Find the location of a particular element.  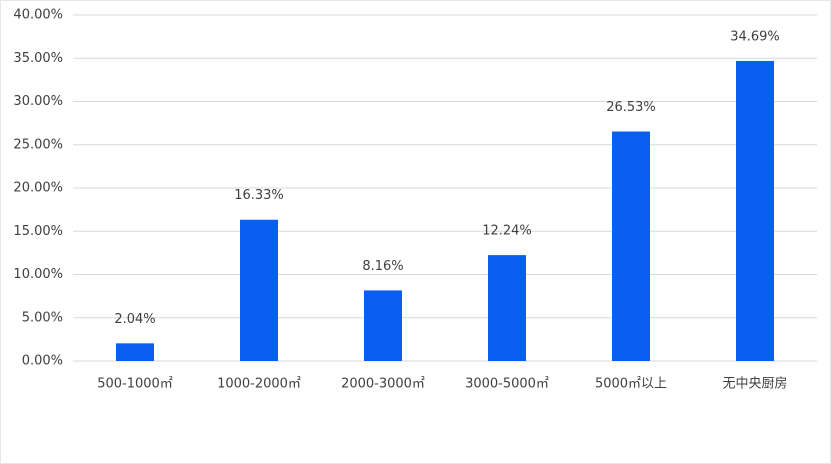

y-tick-label: 15.00% is located at coordinates (38, 231).